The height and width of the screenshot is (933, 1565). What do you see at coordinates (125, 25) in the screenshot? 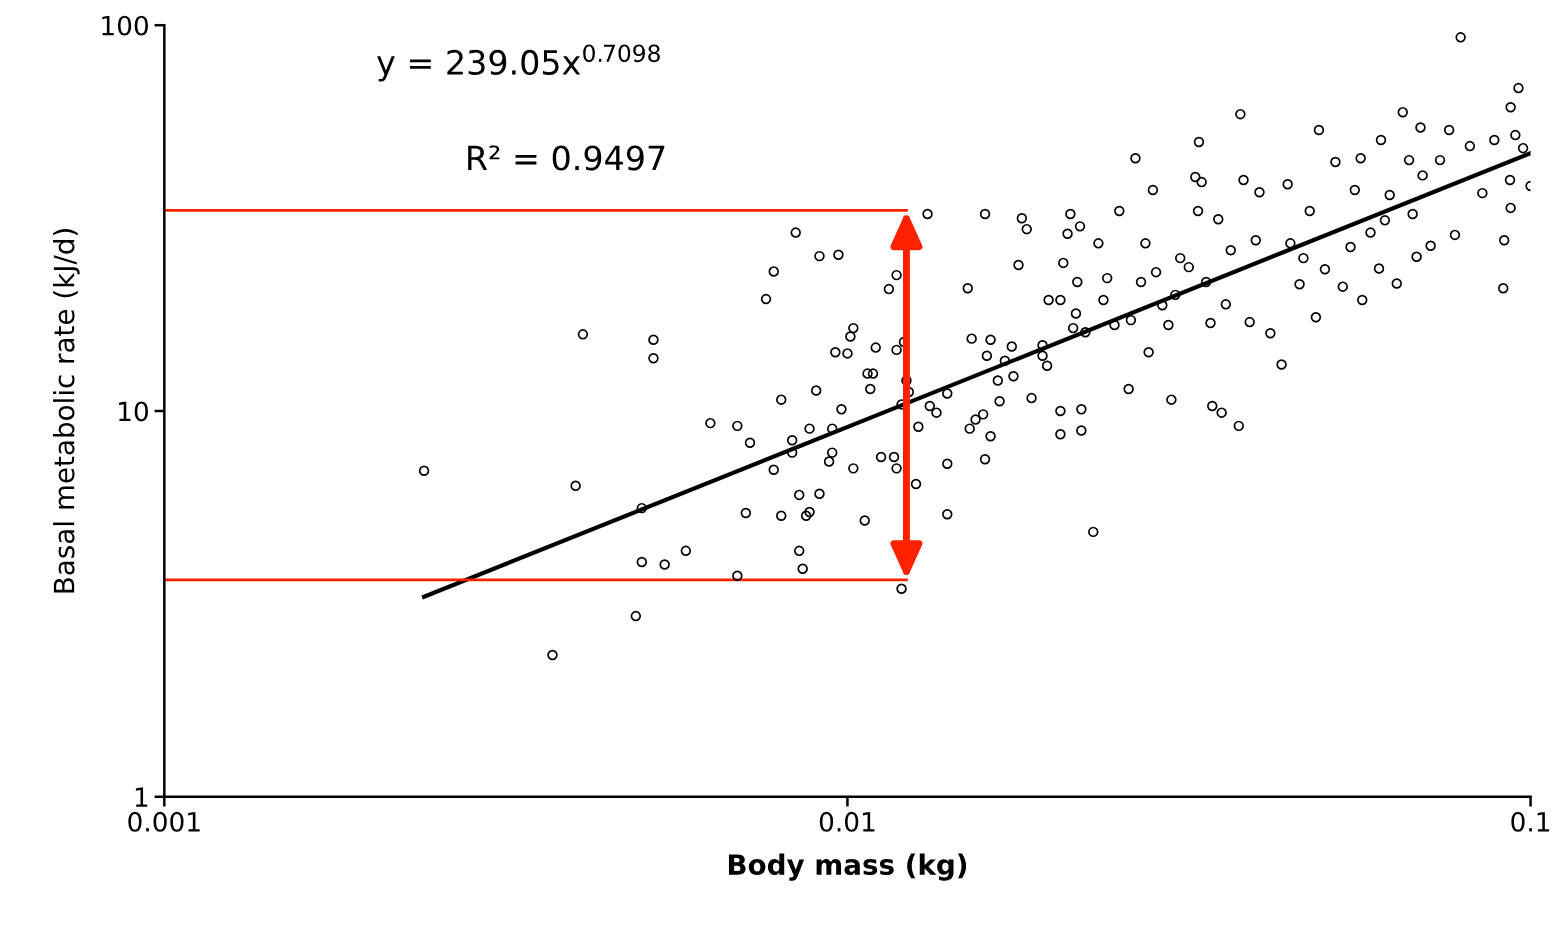
I see `y-tick-label: 100` at bounding box center [125, 25].